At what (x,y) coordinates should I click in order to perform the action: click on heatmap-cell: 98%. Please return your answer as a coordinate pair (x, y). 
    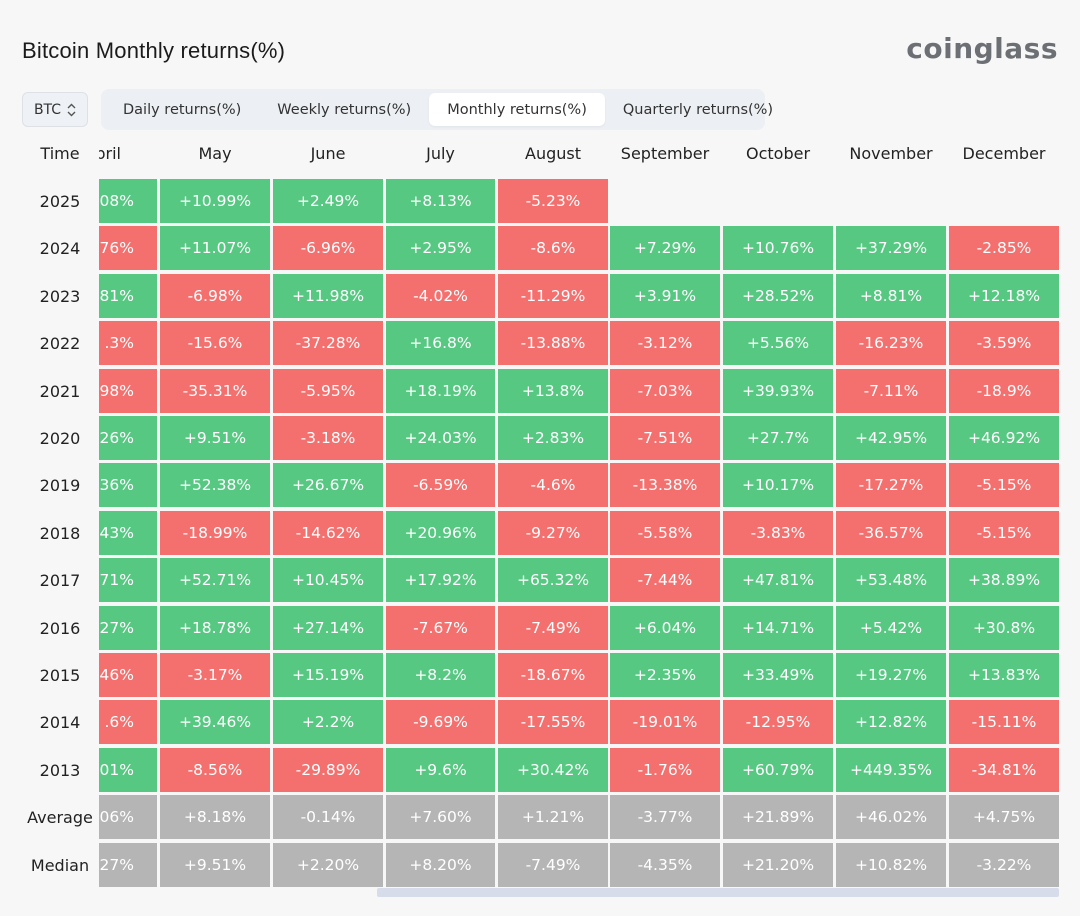
    Looking at the image, I should click on (128, 391).